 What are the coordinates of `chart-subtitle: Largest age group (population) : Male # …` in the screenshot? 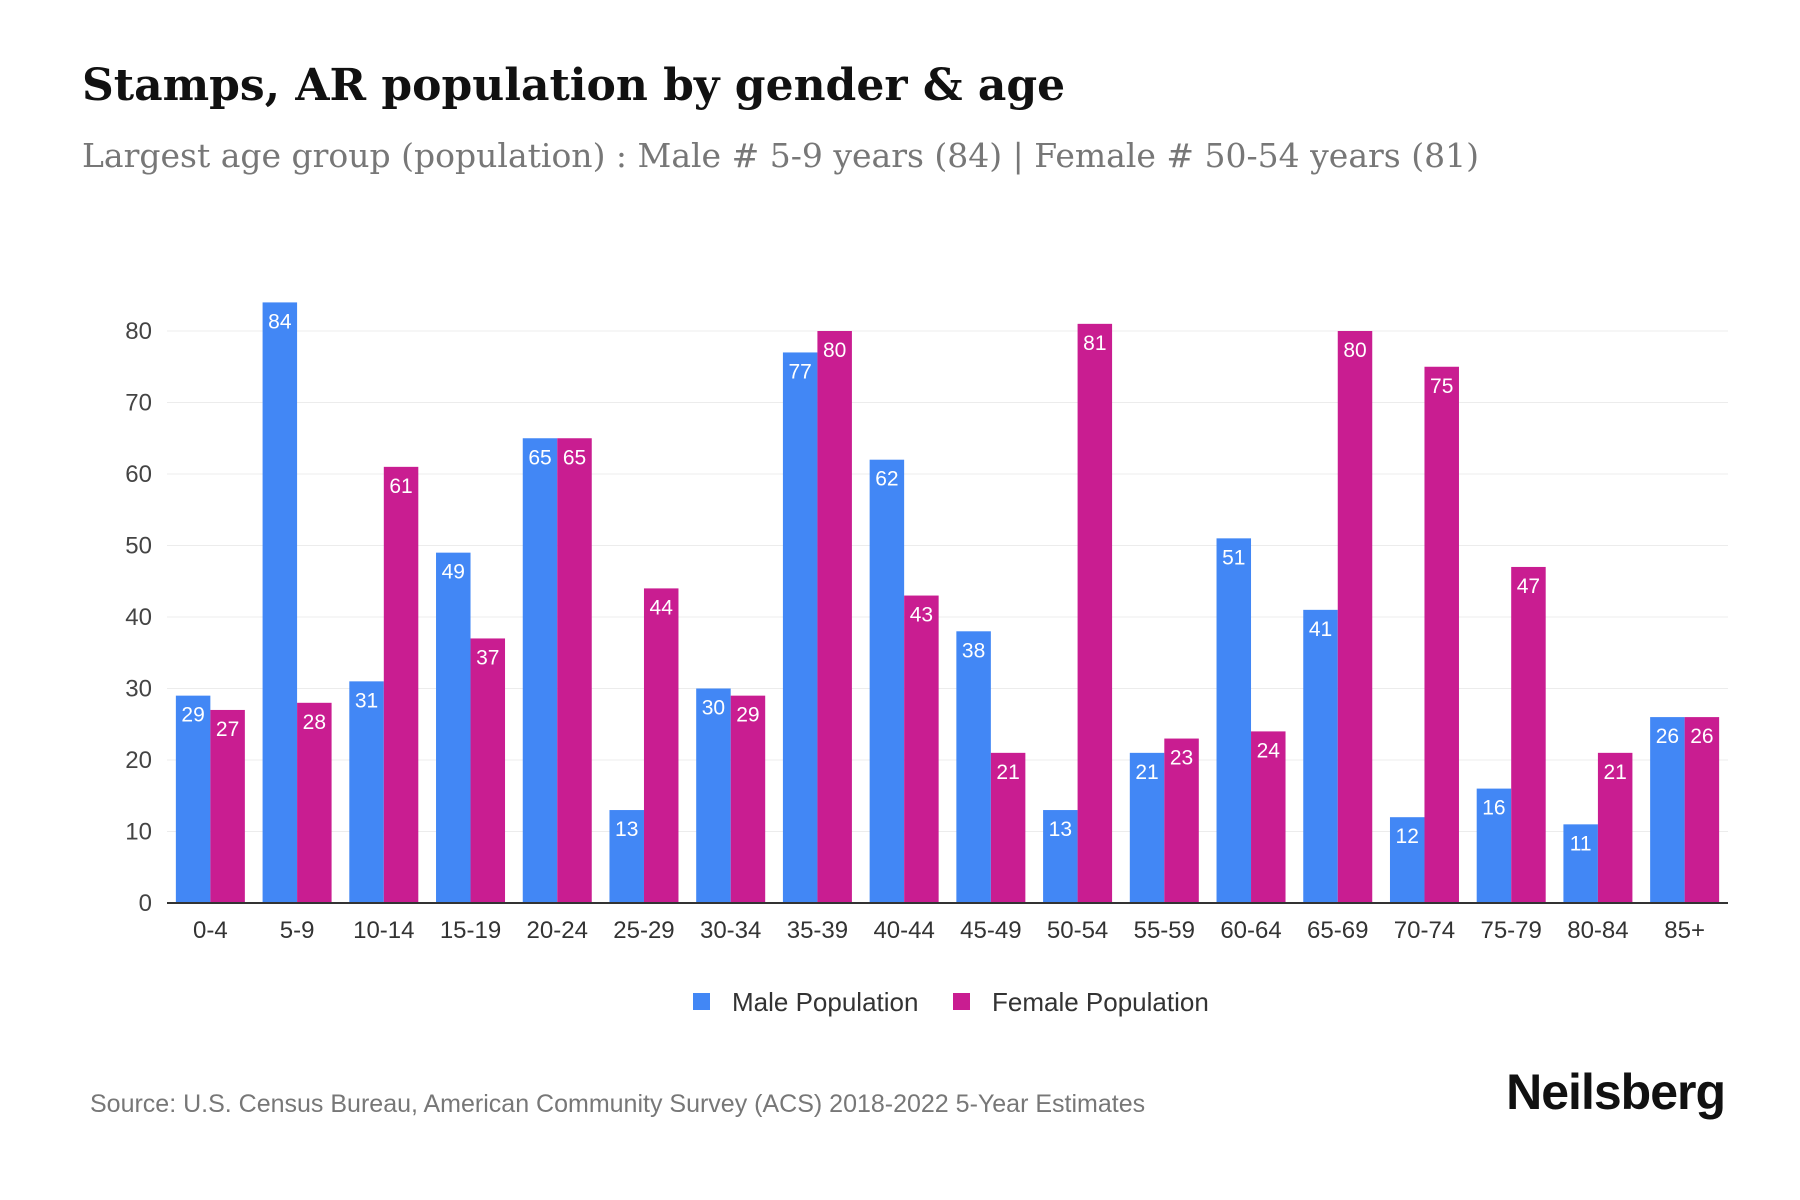 It's located at (780, 155).